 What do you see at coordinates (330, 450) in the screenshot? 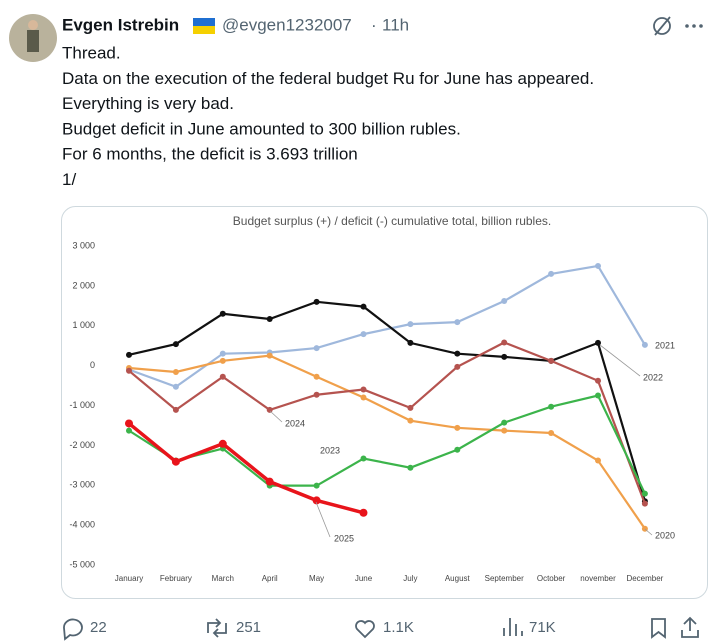
I see `series-label: 2023` at bounding box center [330, 450].